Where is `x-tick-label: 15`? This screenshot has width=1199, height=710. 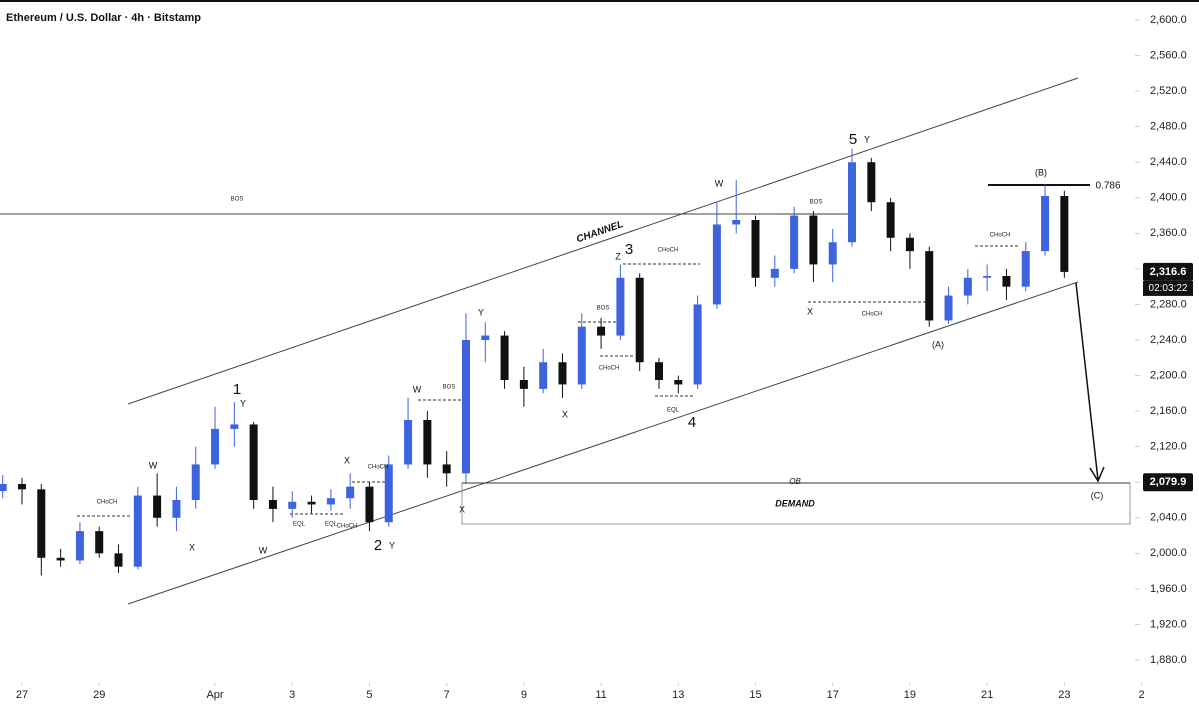 x-tick-label: 15 is located at coordinates (755, 695).